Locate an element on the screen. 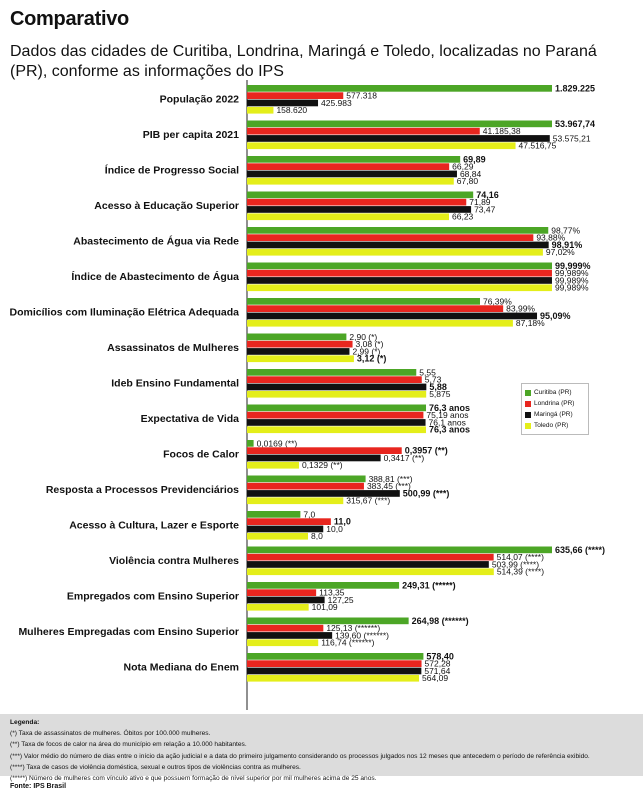 This screenshot has width=643, height=799. value-label: 2,90 (*) is located at coordinates (363, 337).